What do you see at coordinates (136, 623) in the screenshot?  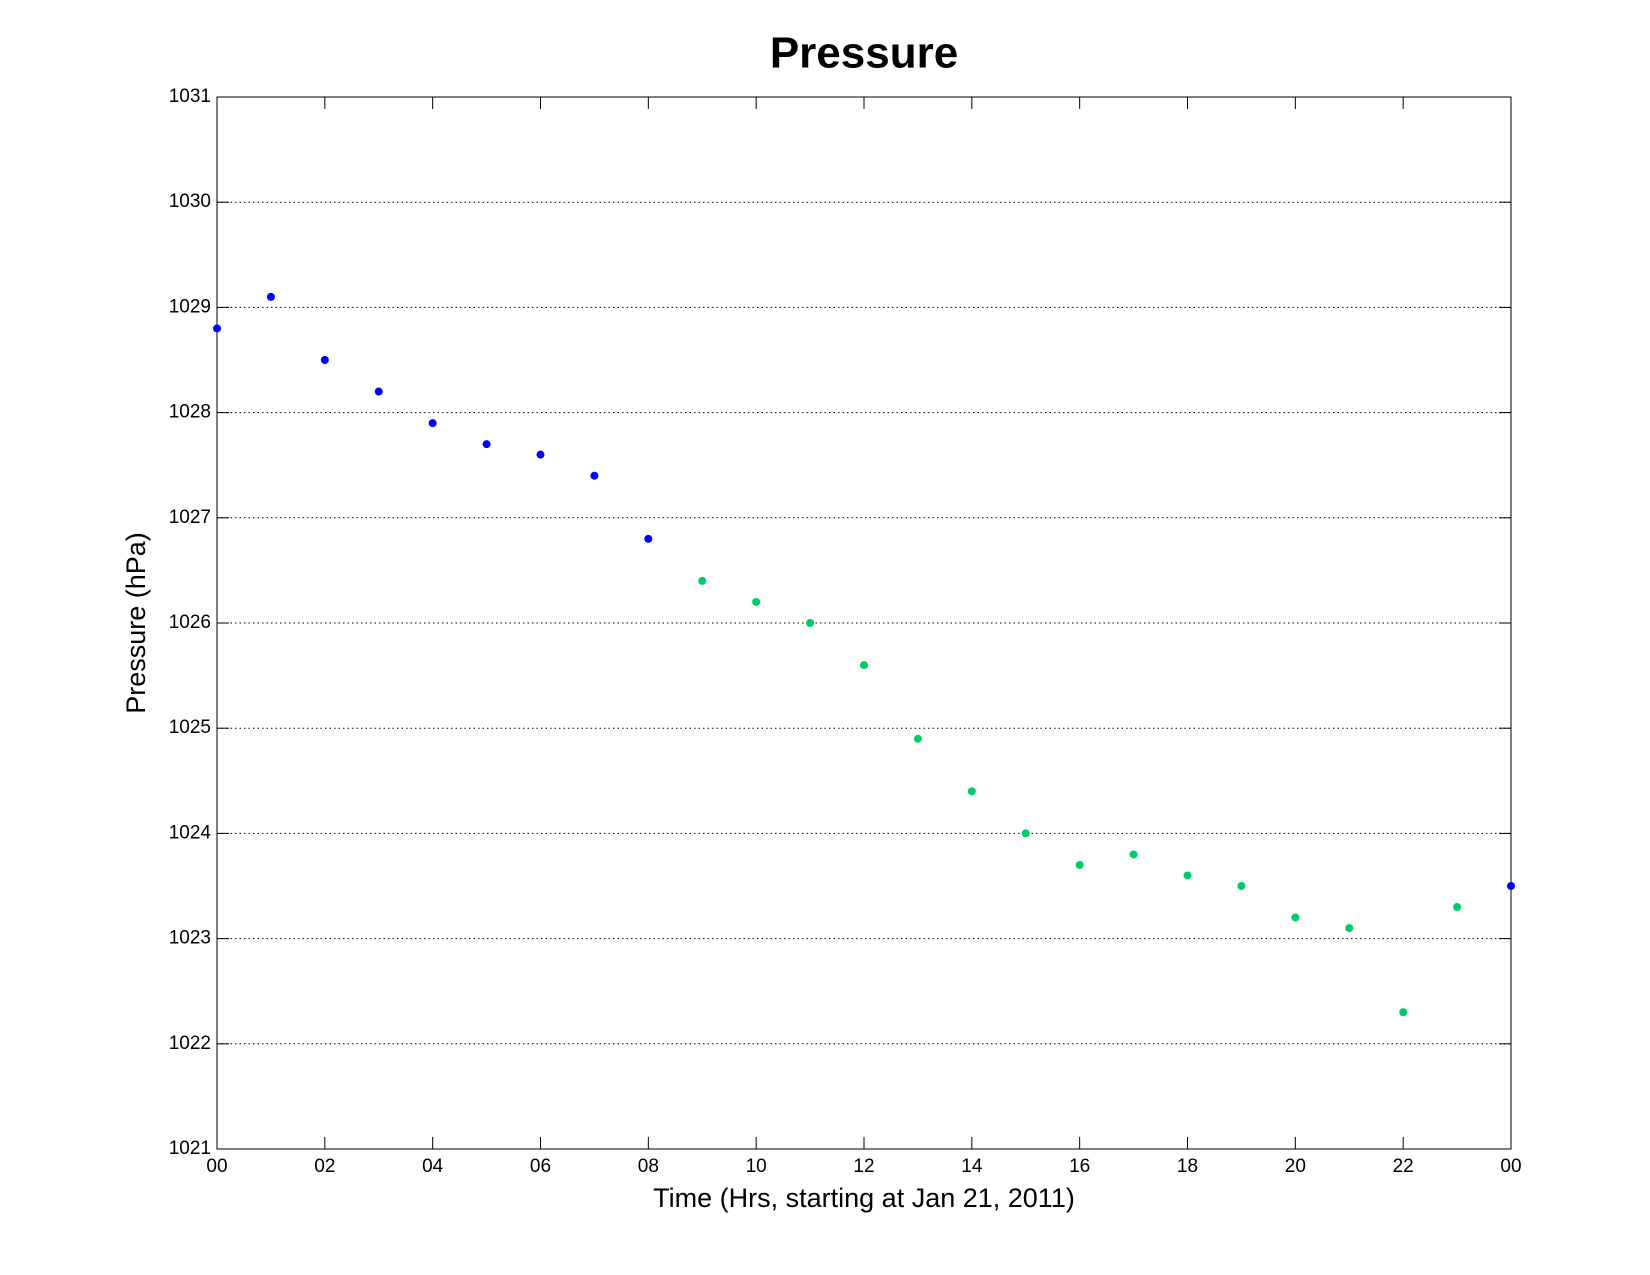 I see `y-axis-label: Pressure (hPa)` at bounding box center [136, 623].